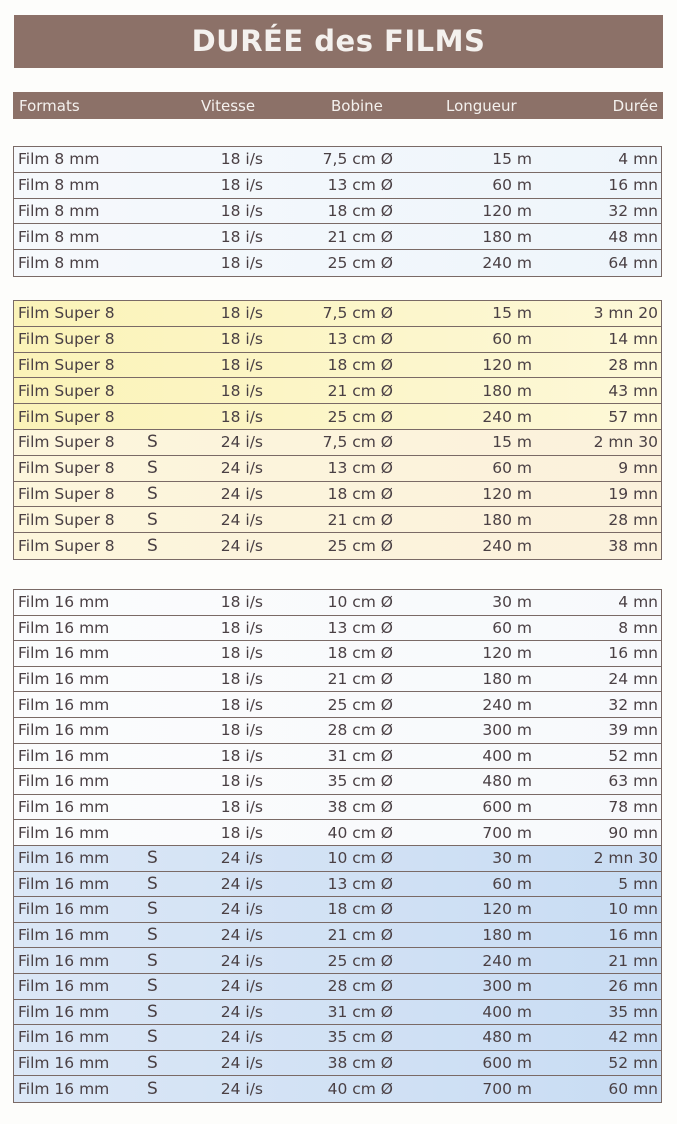  What do you see at coordinates (360, 755) in the screenshot?
I see `cell-bobine: 31 cm Ø` at bounding box center [360, 755].